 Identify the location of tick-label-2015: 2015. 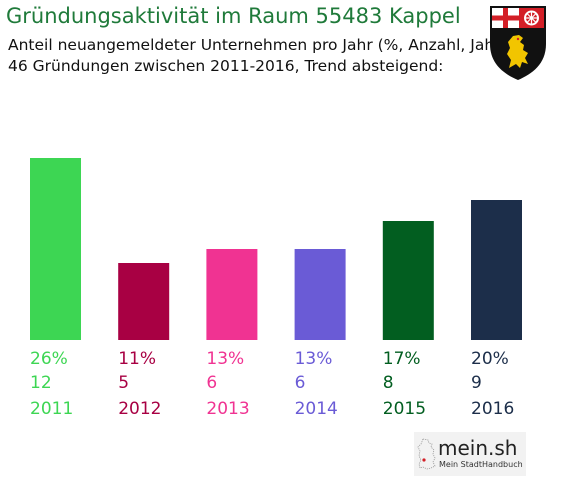
(404, 409).